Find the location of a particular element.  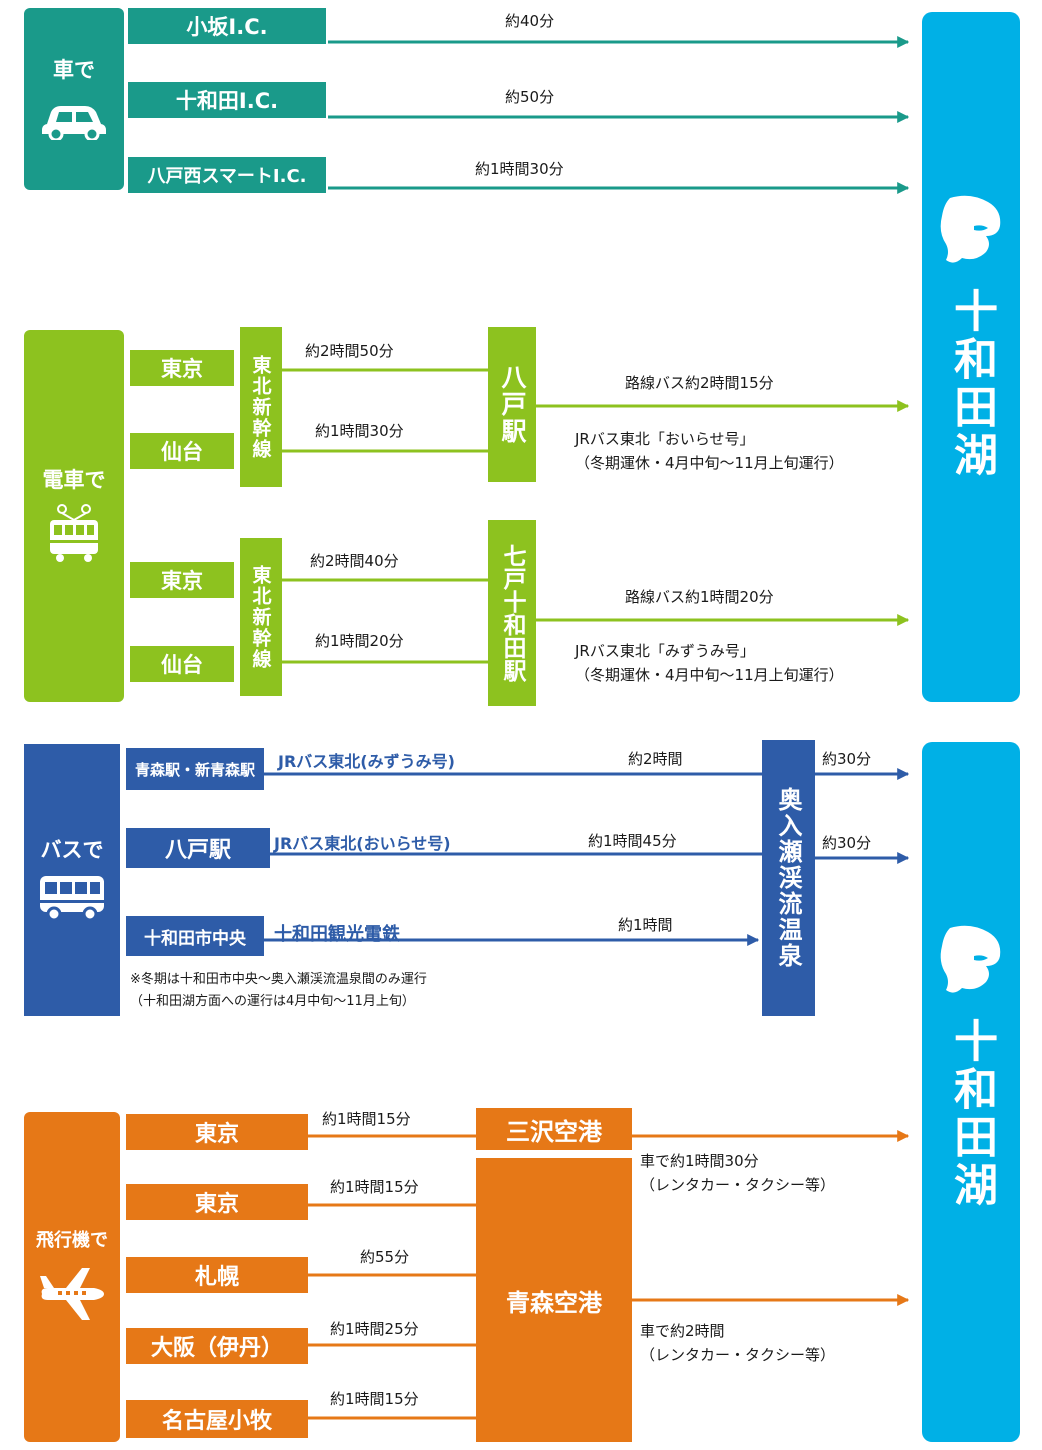

bus-service-note: JRバス東北「おいらせ号」 is located at coordinates (665, 439).